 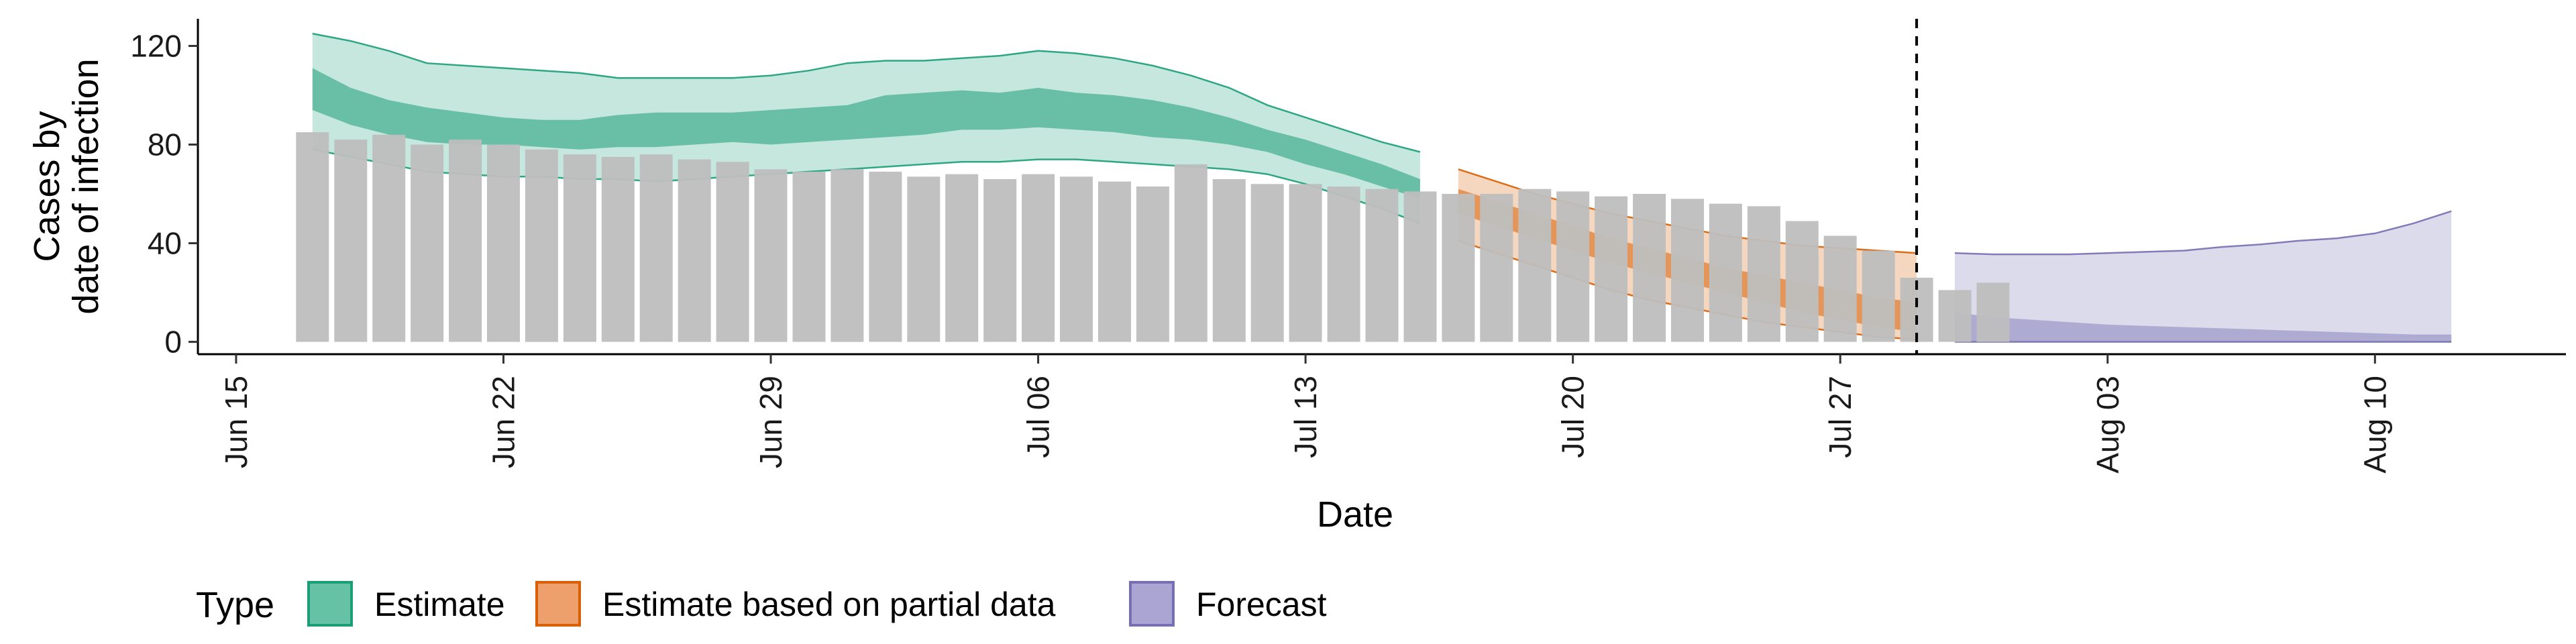 What do you see at coordinates (2374, 425) in the screenshot?
I see `x-tick-label: Aug 10` at bounding box center [2374, 425].